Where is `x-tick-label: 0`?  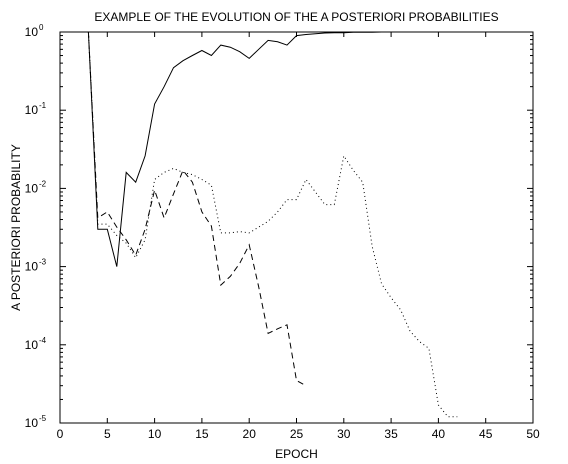
x-tick-label: 0 is located at coordinates (60, 434).